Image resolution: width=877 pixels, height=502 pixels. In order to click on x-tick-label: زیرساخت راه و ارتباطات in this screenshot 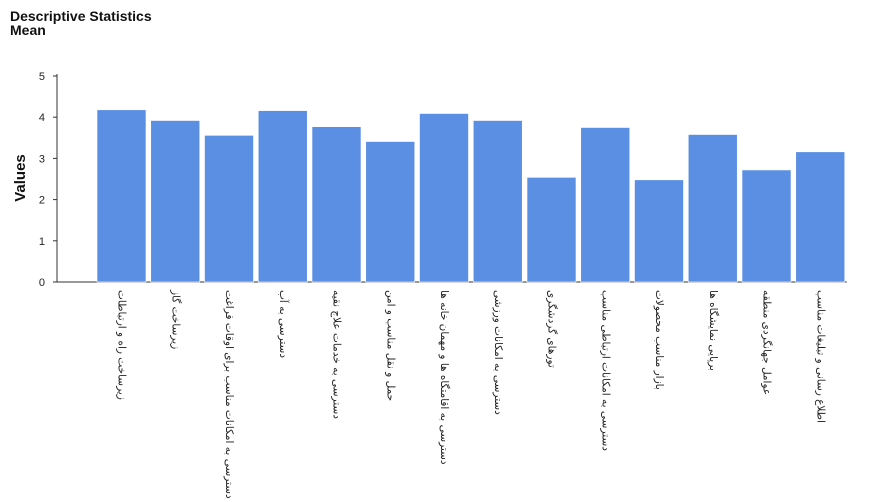, I will do `click(122, 345)`.